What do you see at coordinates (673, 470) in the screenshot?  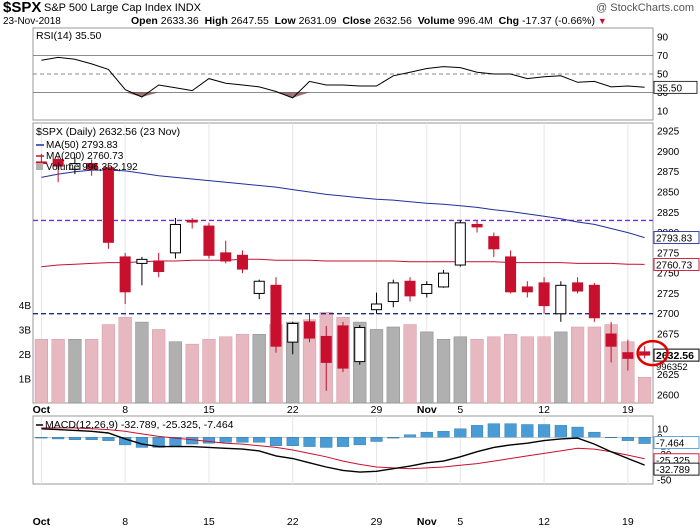 I see `macd-last-value: -32.789` at bounding box center [673, 470].